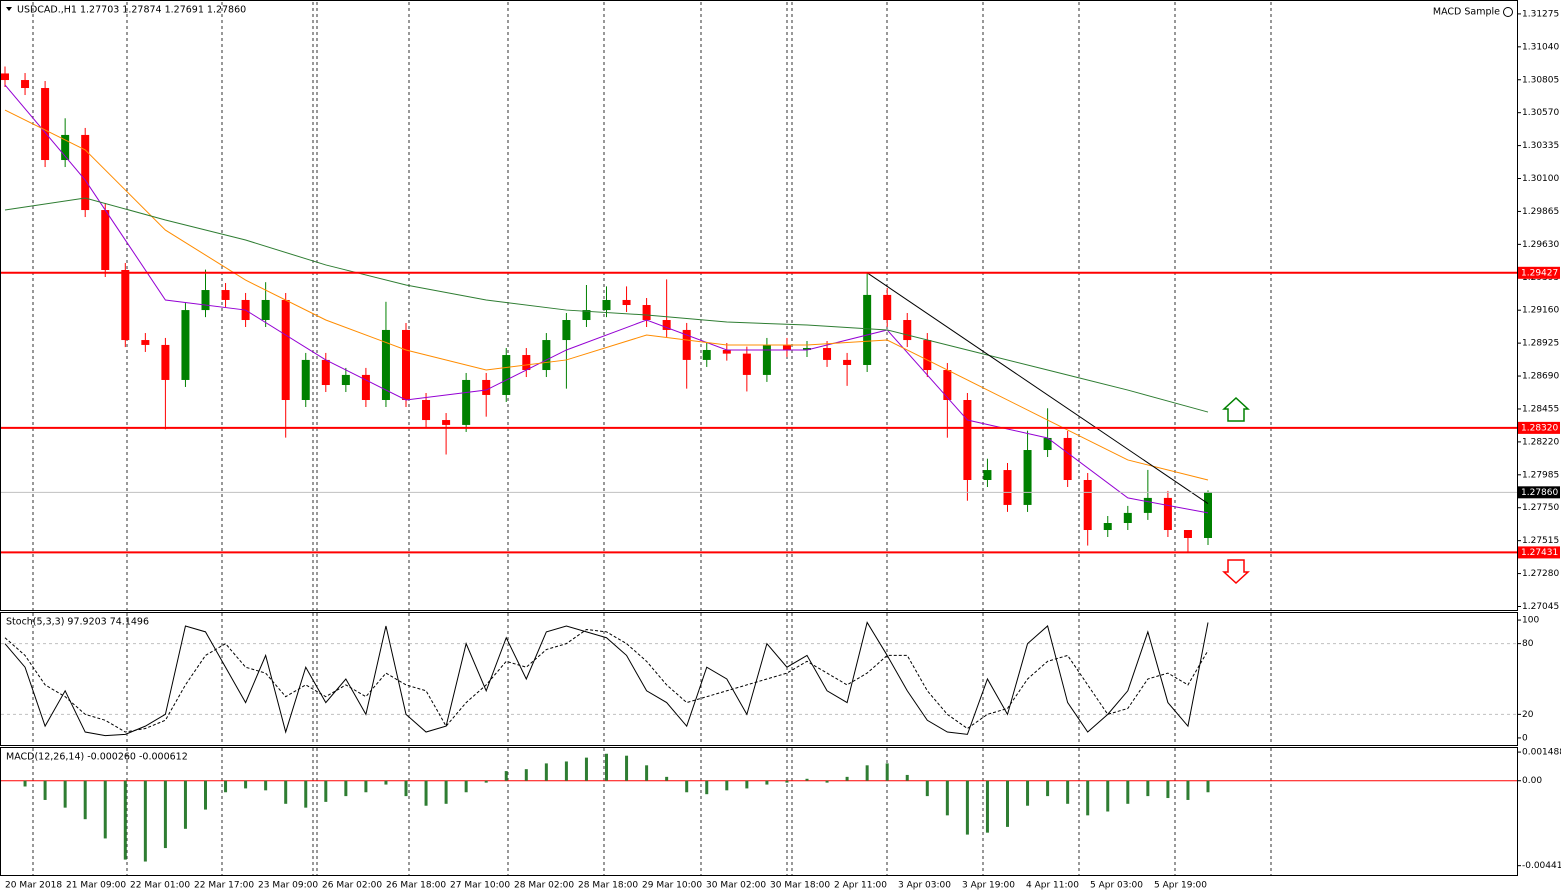 Image resolution: width=1561 pixels, height=896 pixels. I want to click on indicator-label: Stoch(5,3,3) 97.9203 74.1496, so click(77, 622).